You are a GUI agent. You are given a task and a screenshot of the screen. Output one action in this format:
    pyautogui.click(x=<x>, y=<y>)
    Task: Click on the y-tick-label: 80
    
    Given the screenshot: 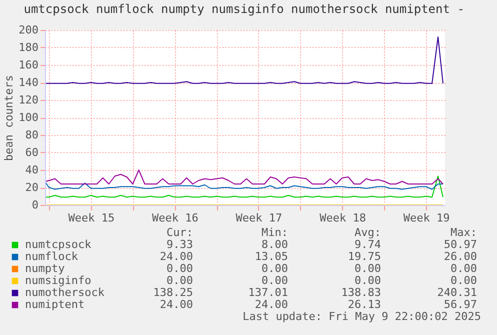 What is the action you would take?
    pyautogui.click(x=31, y=135)
    